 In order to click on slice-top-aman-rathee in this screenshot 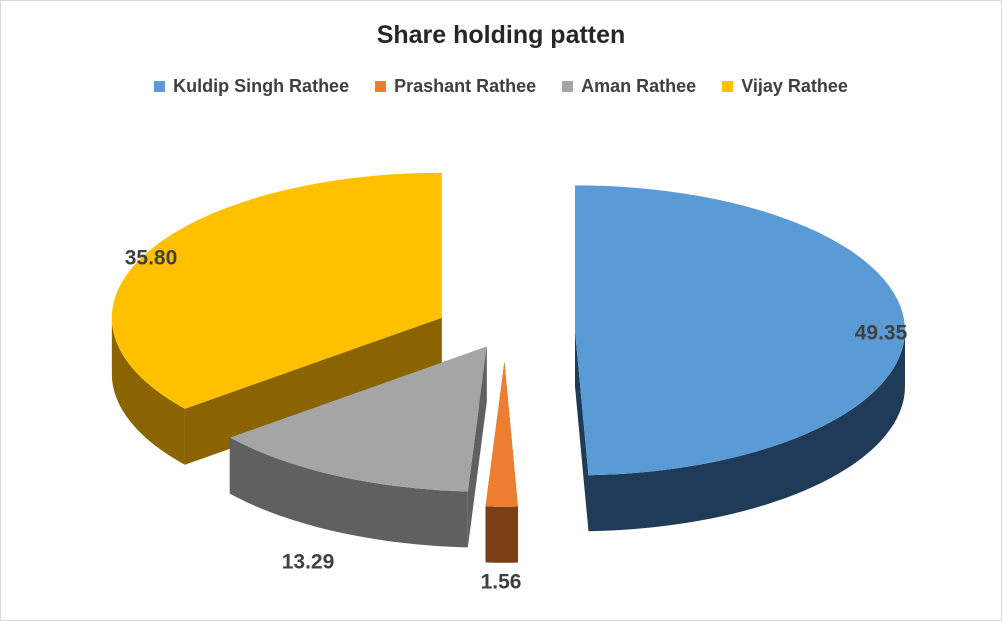, I will do `click(358, 419)`.